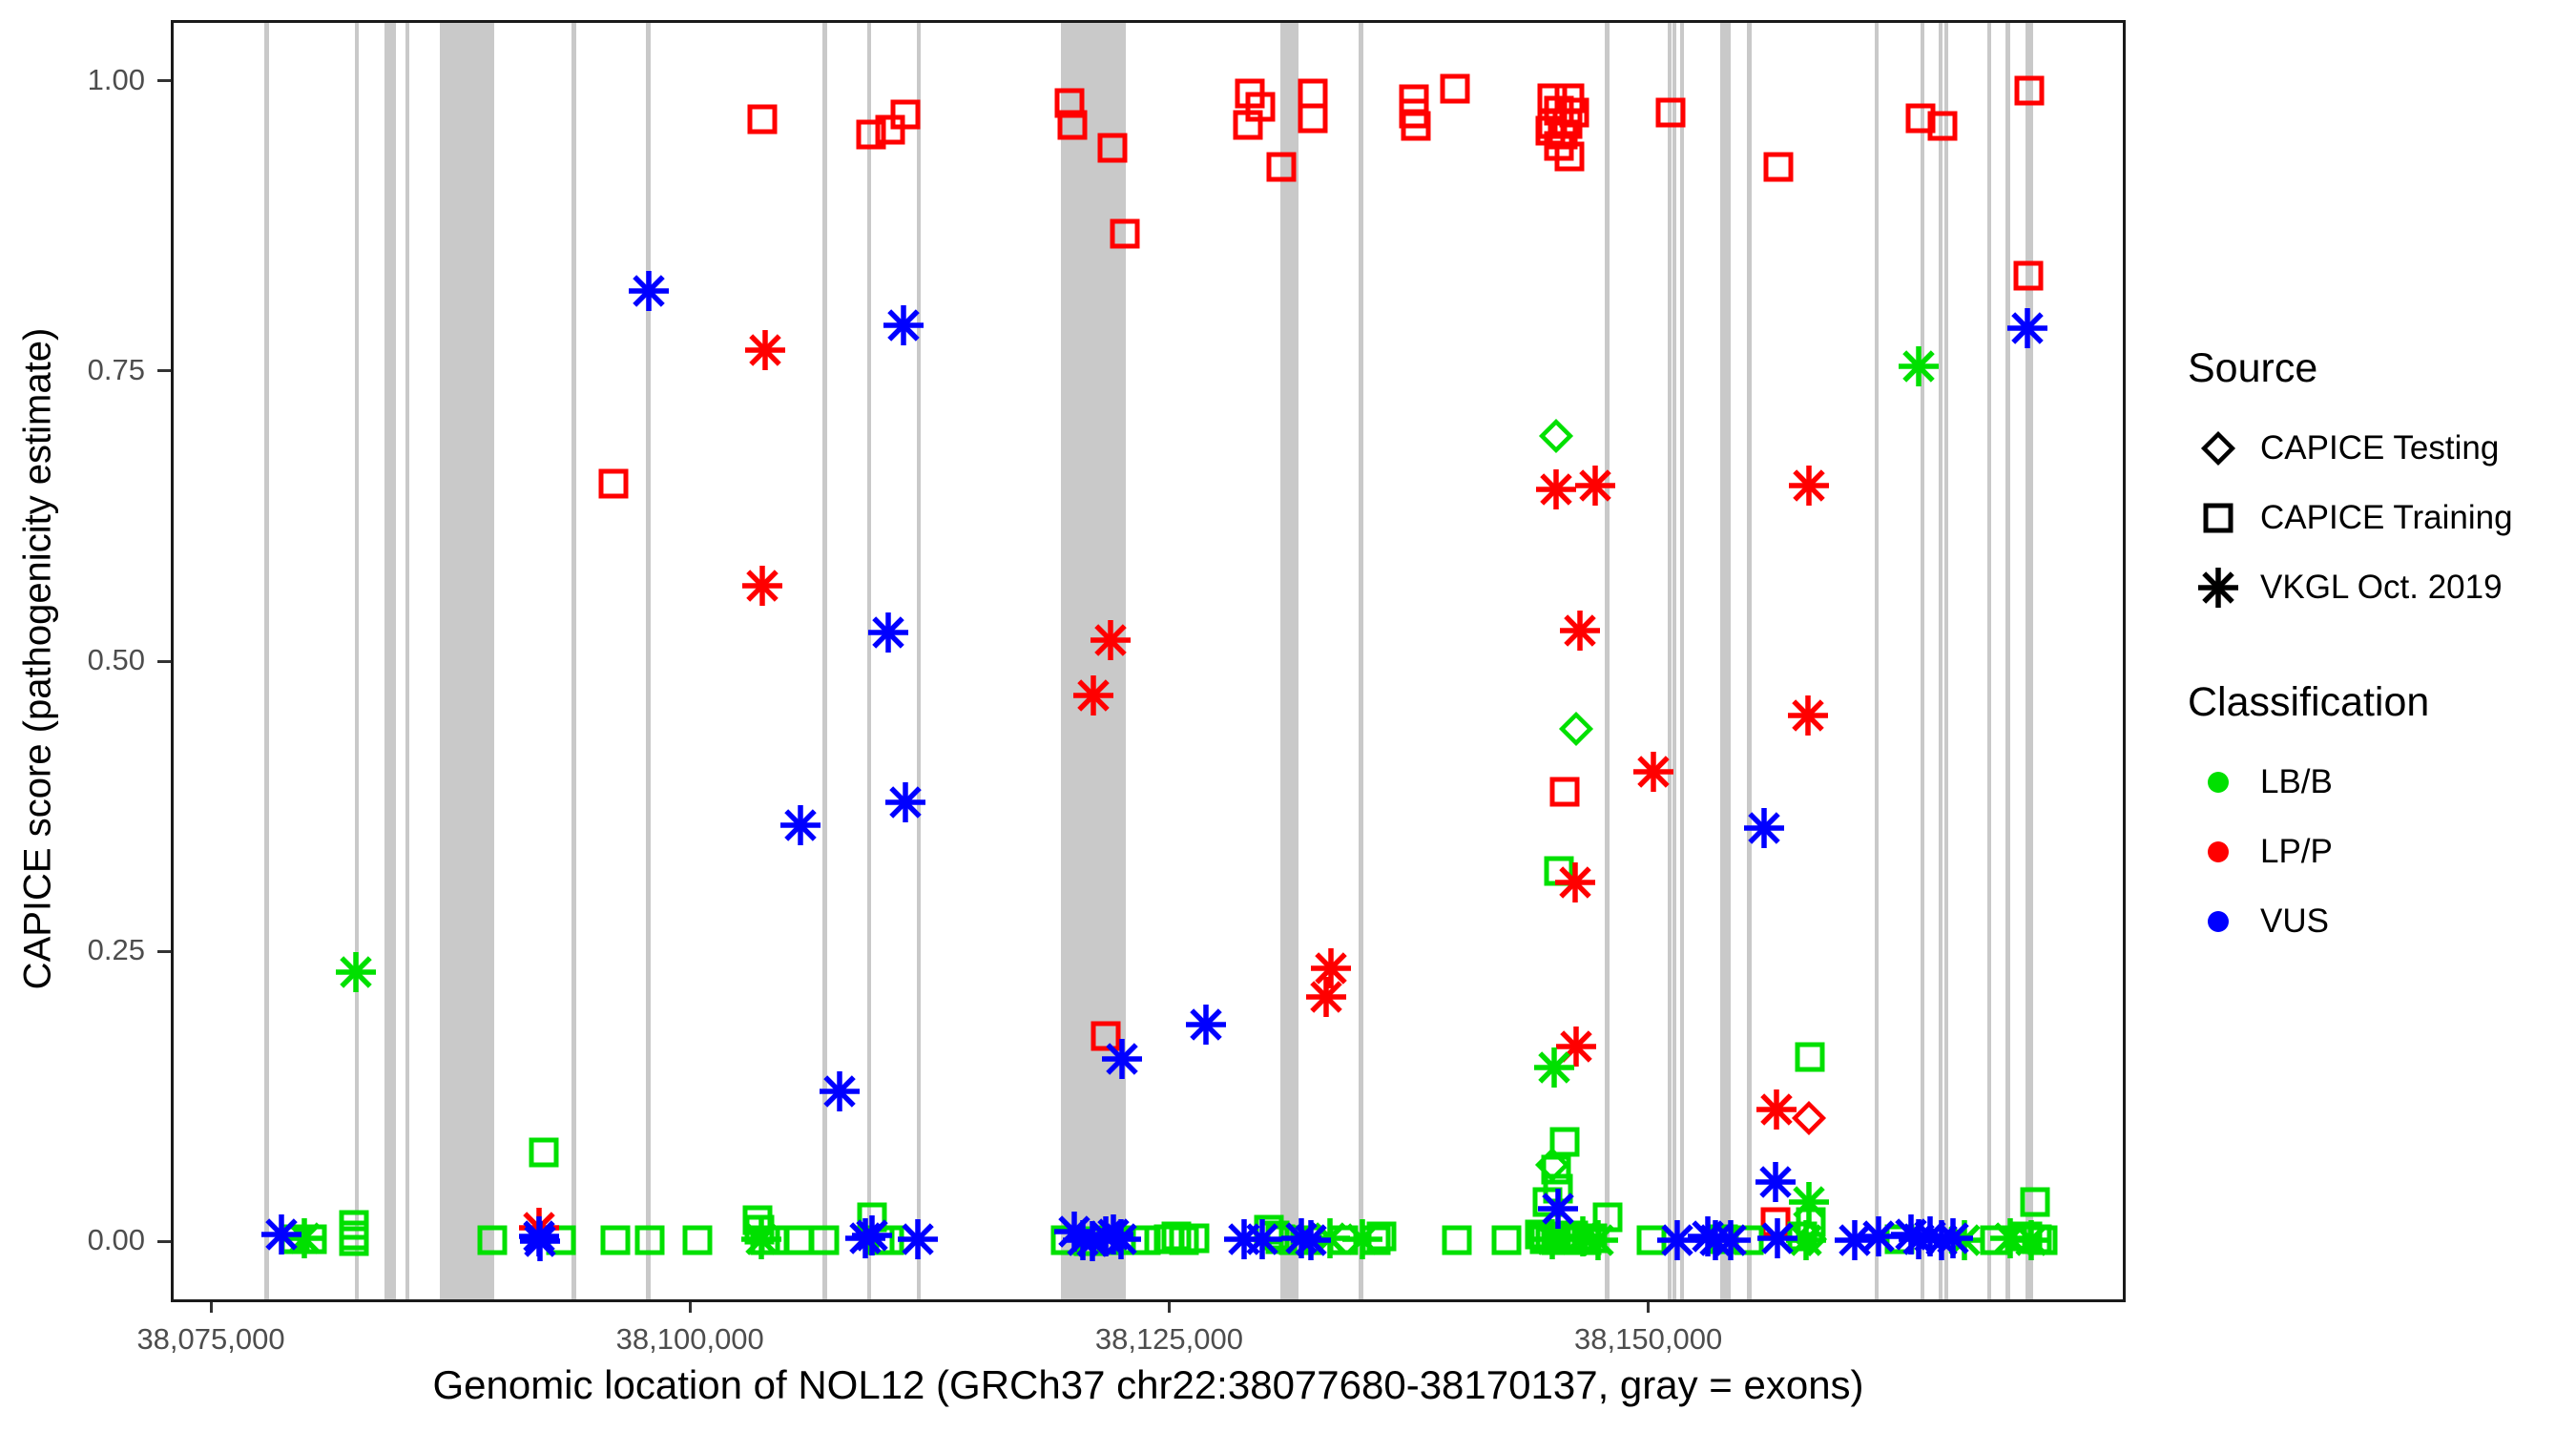  Describe the element at coordinates (116, 659) in the screenshot. I see `y-axis-tick-label: 0.50` at that location.